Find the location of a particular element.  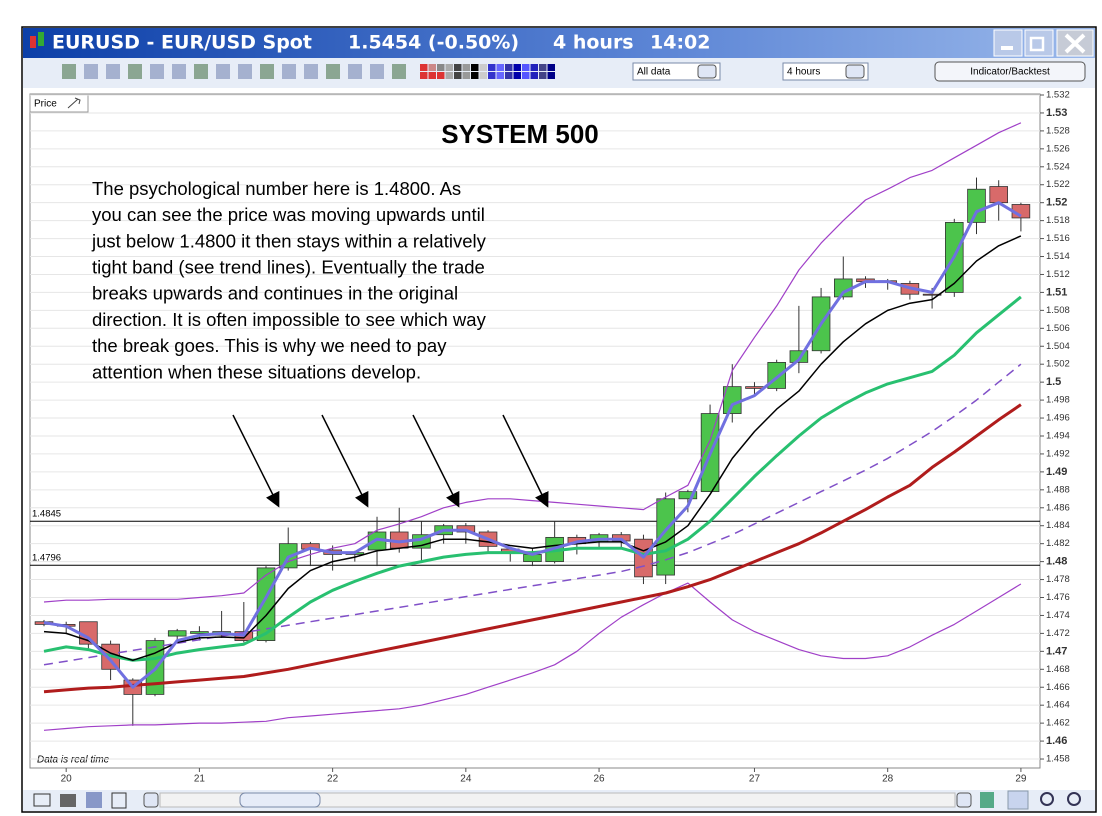

indicator-button is located at coordinates (1010, 71).